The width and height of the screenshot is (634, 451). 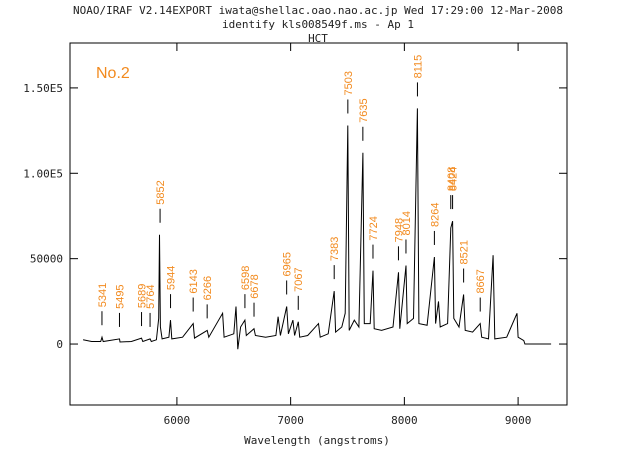 What do you see at coordinates (407, 223) in the screenshot?
I see `line-id-label: 8014` at bounding box center [407, 223].